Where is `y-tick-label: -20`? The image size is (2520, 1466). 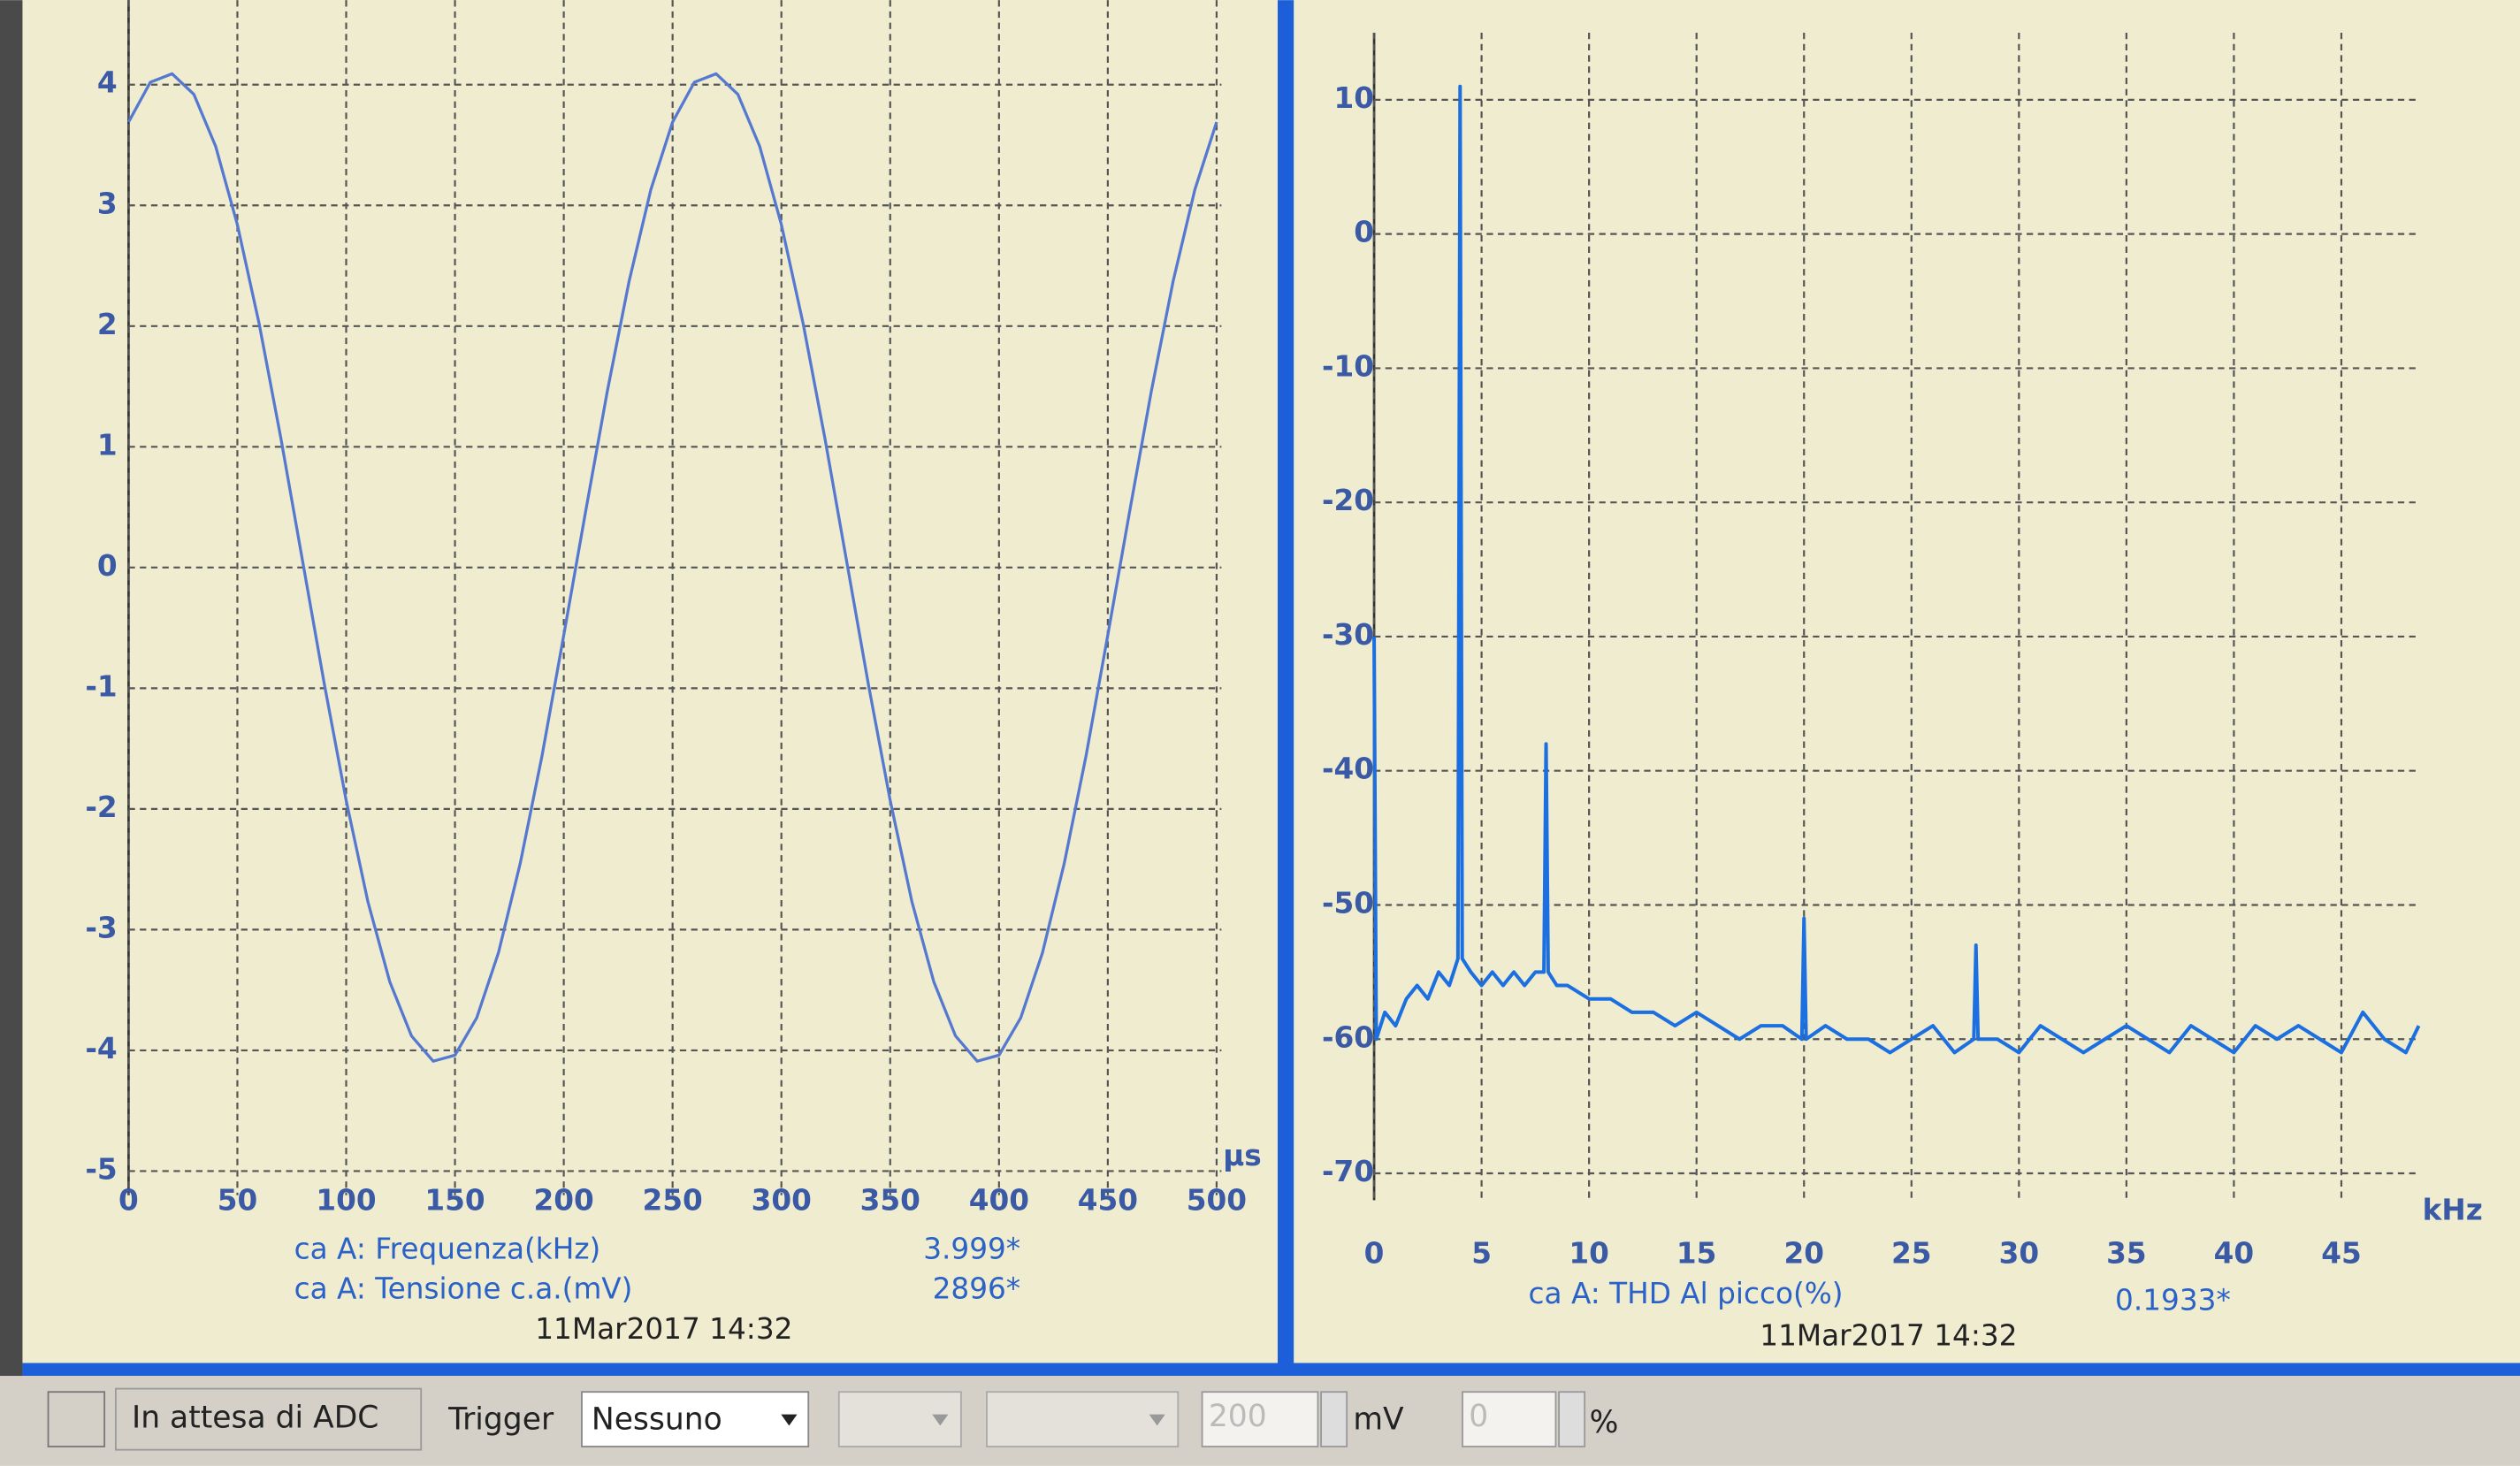 y-tick-label: -20 is located at coordinates (1348, 500).